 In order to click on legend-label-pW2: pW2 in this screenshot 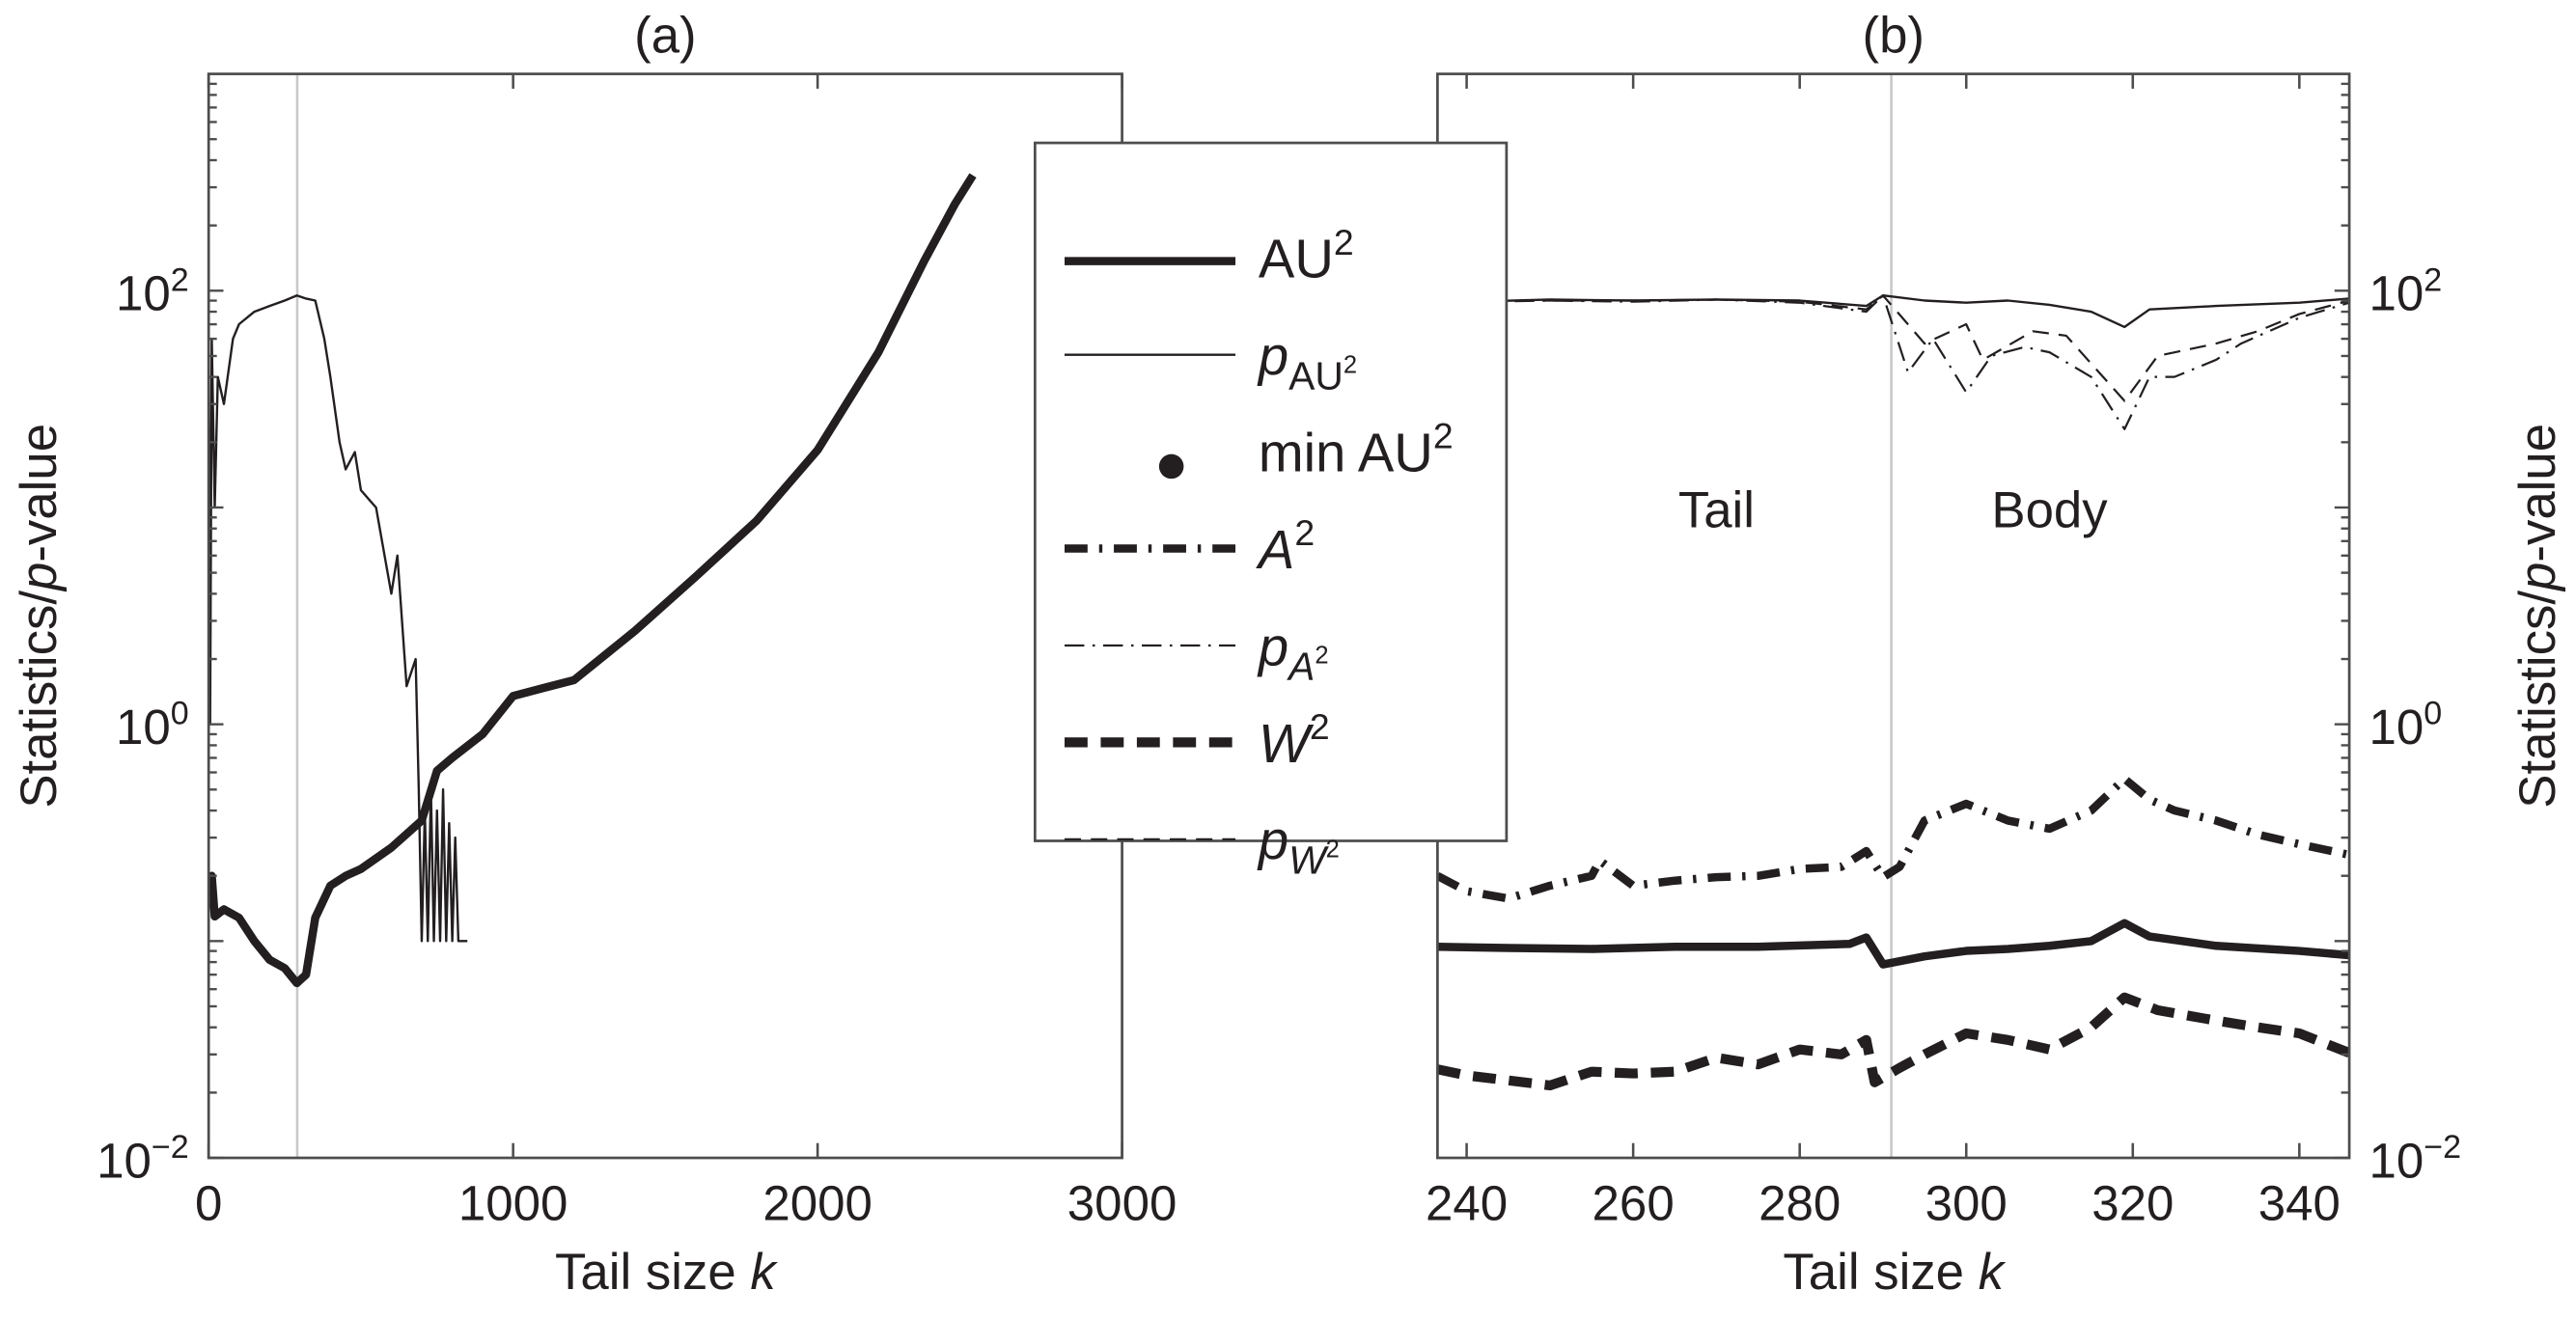, I will do `click(1298, 846)`.